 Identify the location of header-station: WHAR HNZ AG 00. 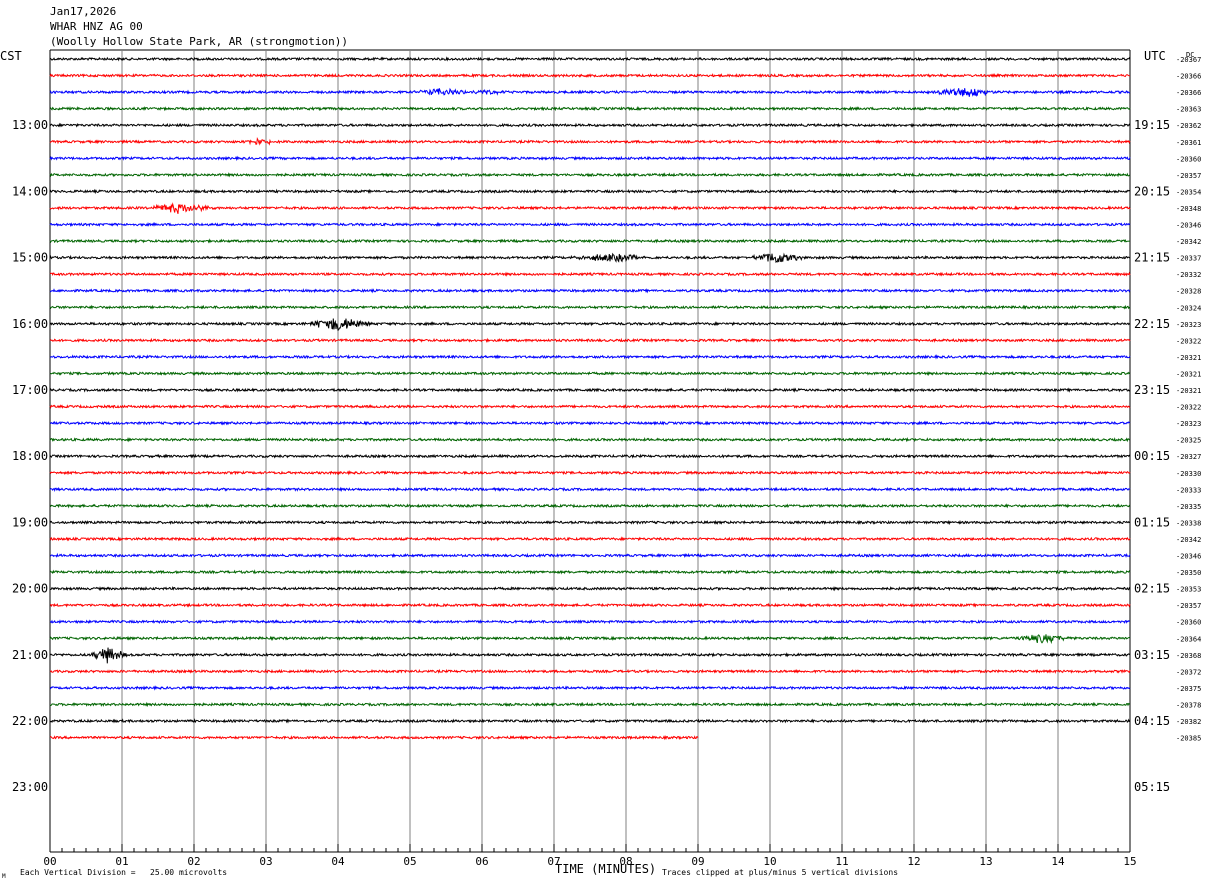
(96, 26).